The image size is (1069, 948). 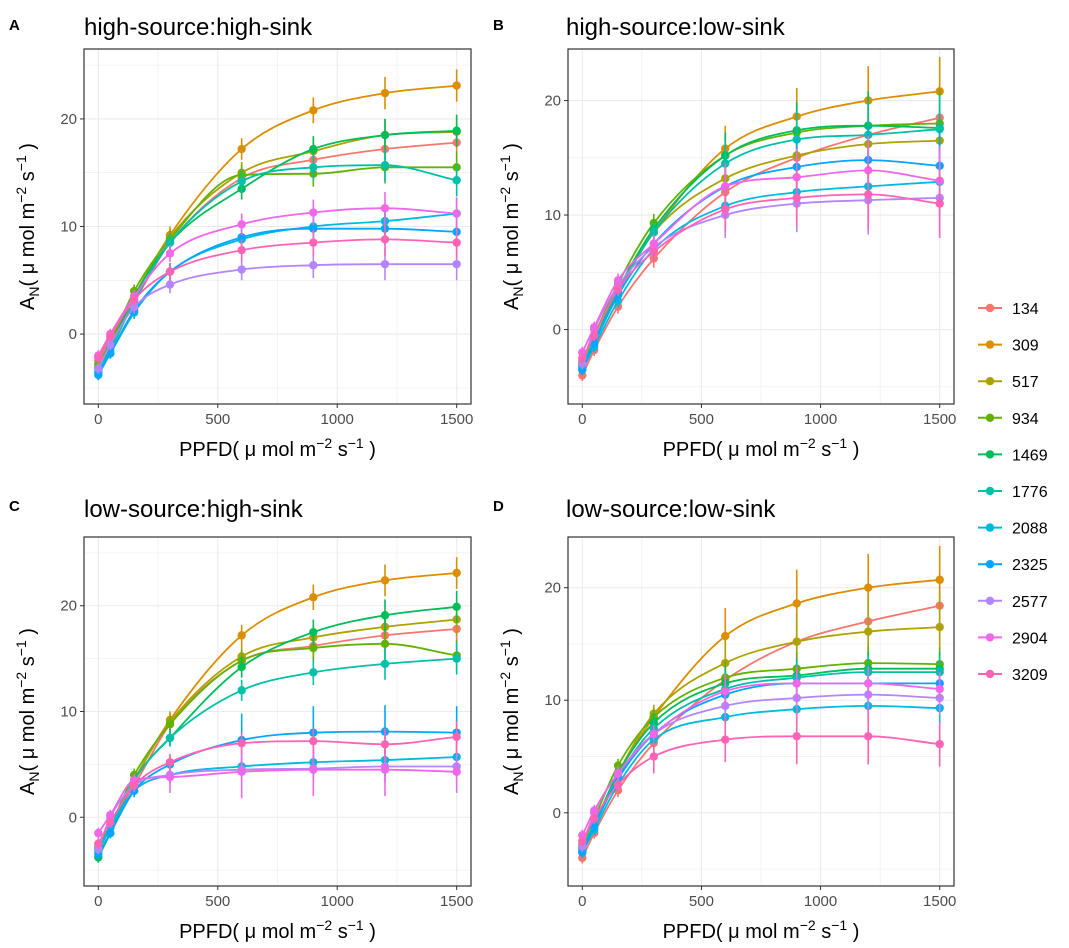 What do you see at coordinates (198, 27) in the screenshot?
I see `panel-title: high-source:high-sink` at bounding box center [198, 27].